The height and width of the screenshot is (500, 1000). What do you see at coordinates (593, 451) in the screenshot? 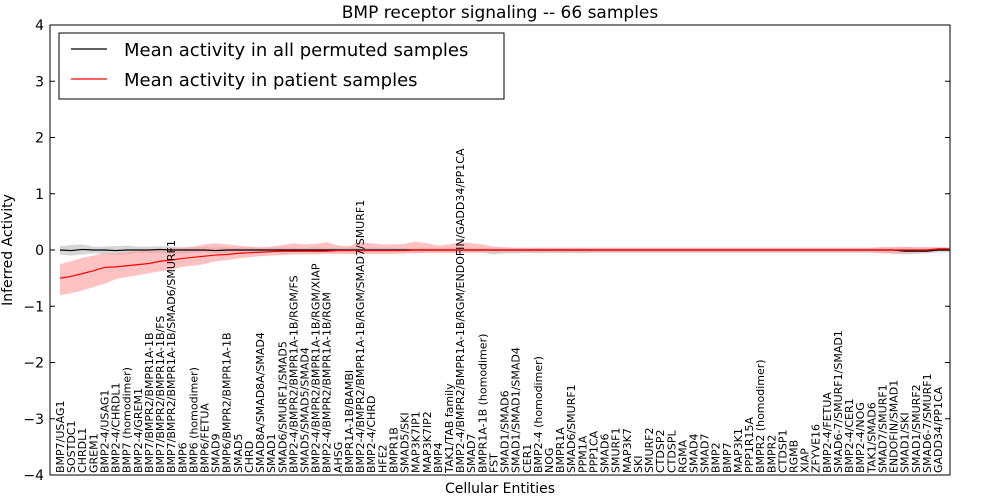
I see `x-tick-label: PPP1CA` at bounding box center [593, 451].